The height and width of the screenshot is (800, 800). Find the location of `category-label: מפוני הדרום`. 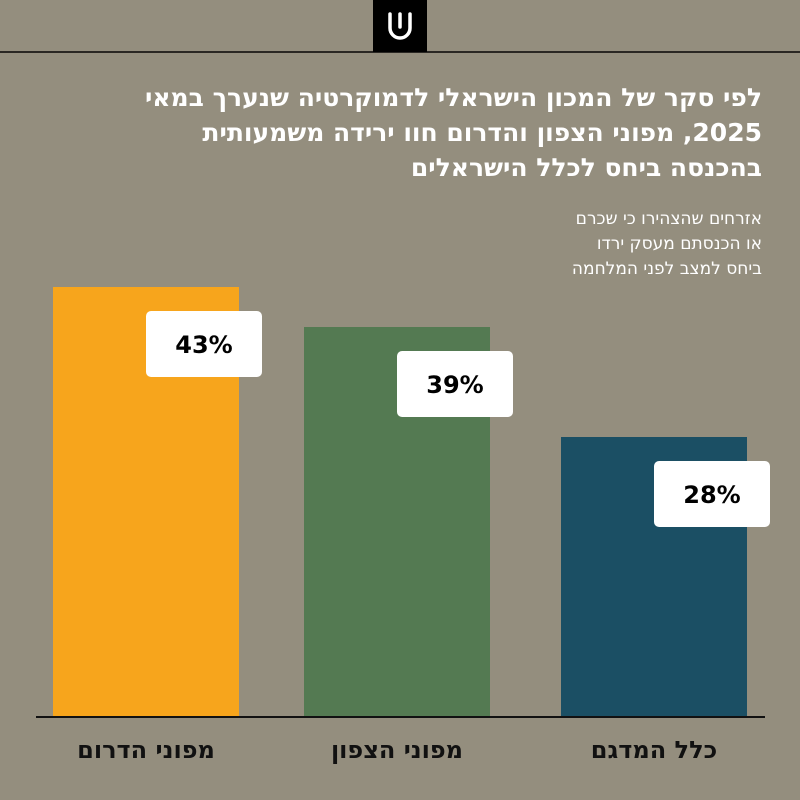

category-label: מפוני הדרום is located at coordinates (146, 750).